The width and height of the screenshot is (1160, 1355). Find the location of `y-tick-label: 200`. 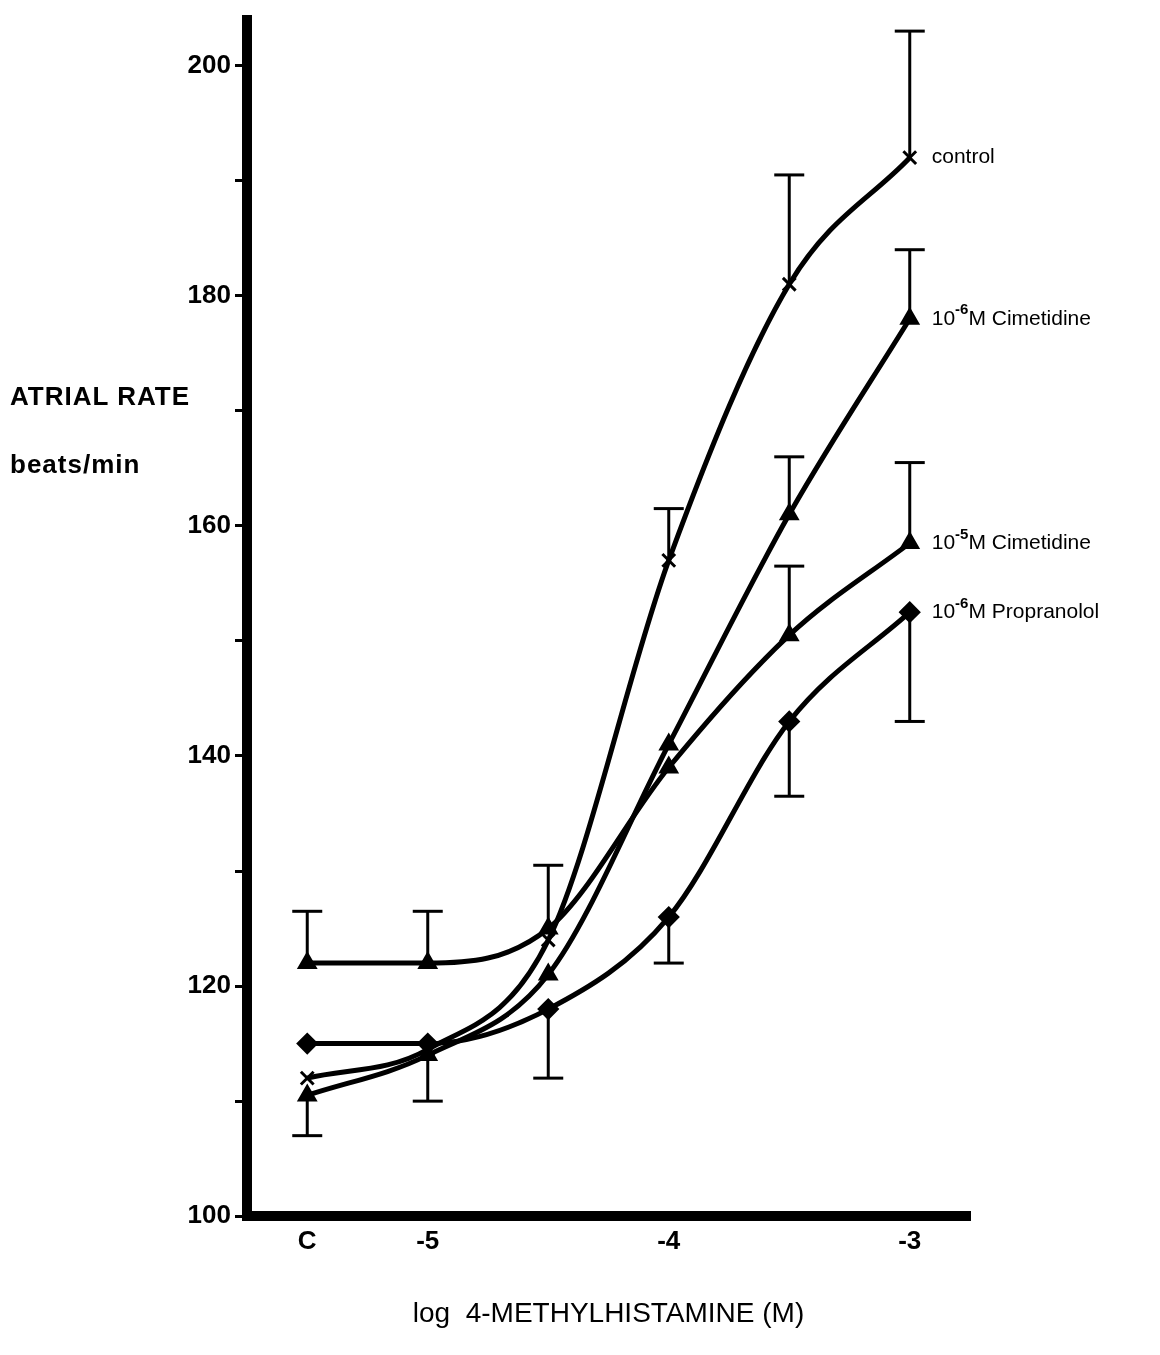

y-tick-label: 200 is located at coordinates (209, 63).